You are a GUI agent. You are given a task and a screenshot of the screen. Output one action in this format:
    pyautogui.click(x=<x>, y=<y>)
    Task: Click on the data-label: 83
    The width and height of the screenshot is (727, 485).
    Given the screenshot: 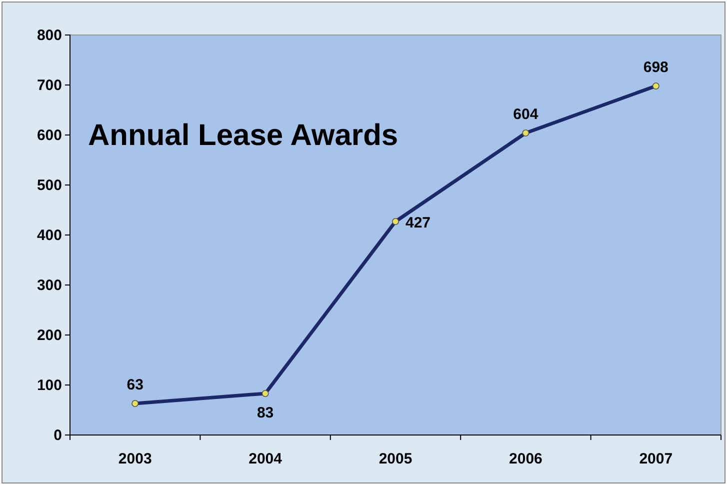 What is the action you would take?
    pyautogui.click(x=265, y=413)
    